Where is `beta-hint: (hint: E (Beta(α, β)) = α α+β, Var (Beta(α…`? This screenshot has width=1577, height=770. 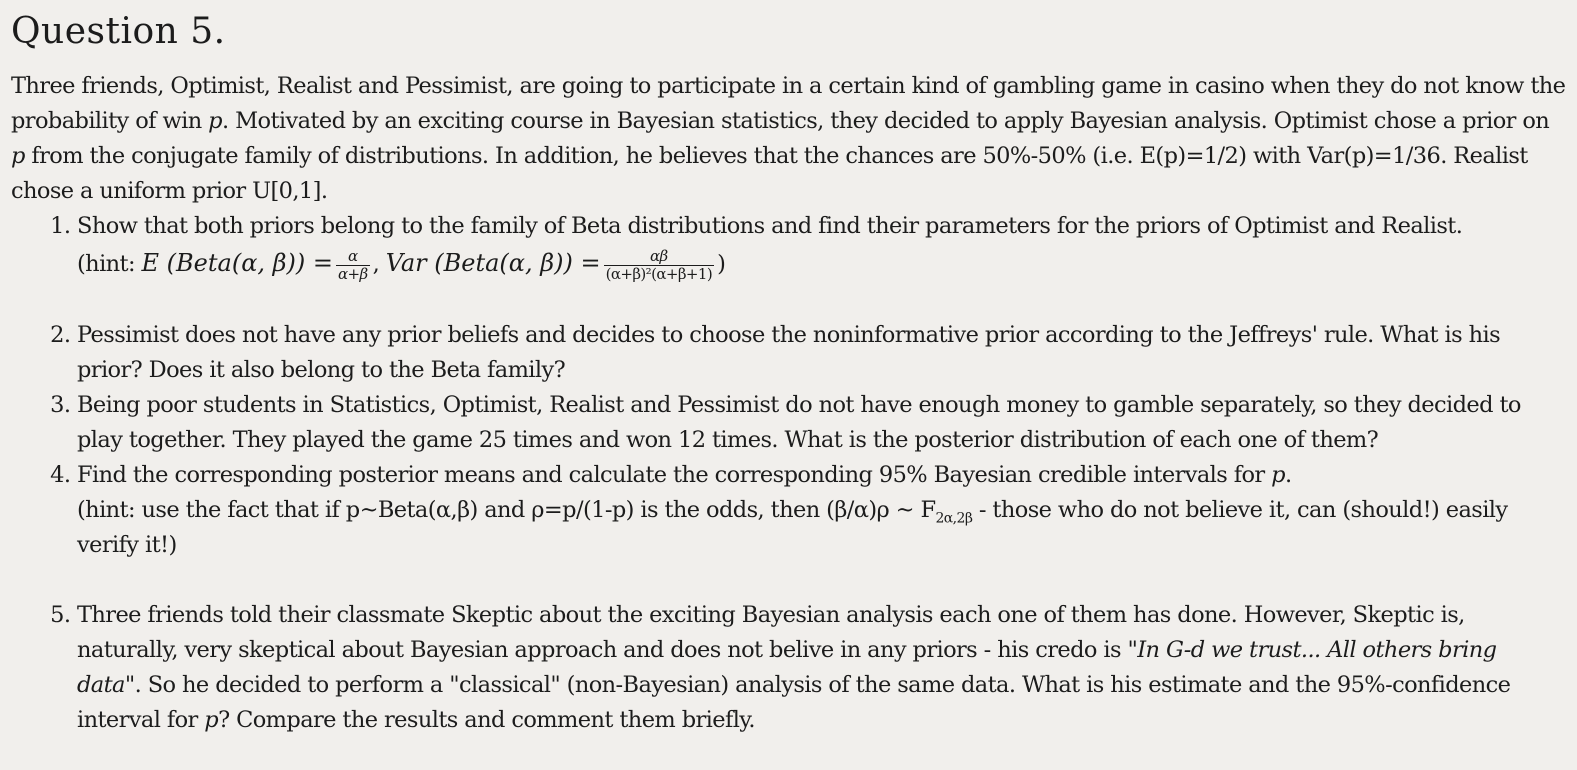
beta-hint: (hint: E (Beta(α, β)) = α α+β, Var (Beta(α… is located at coordinates (401, 264).